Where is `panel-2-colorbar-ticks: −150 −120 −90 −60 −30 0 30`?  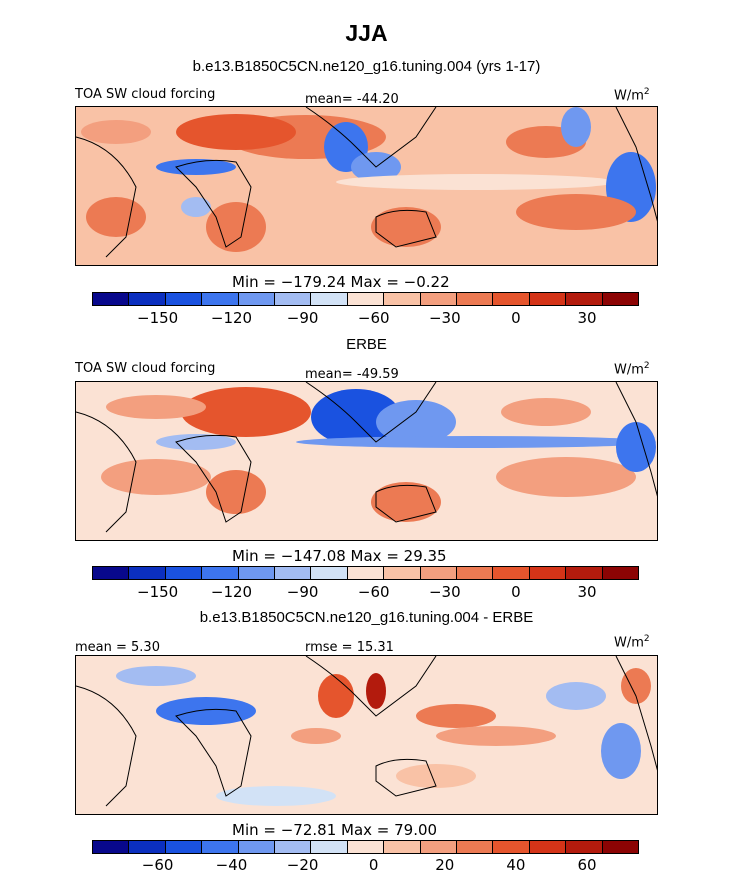 panel-2-colorbar-ticks: −150 −120 −90 −60 −30 0 30 is located at coordinates (365, 593).